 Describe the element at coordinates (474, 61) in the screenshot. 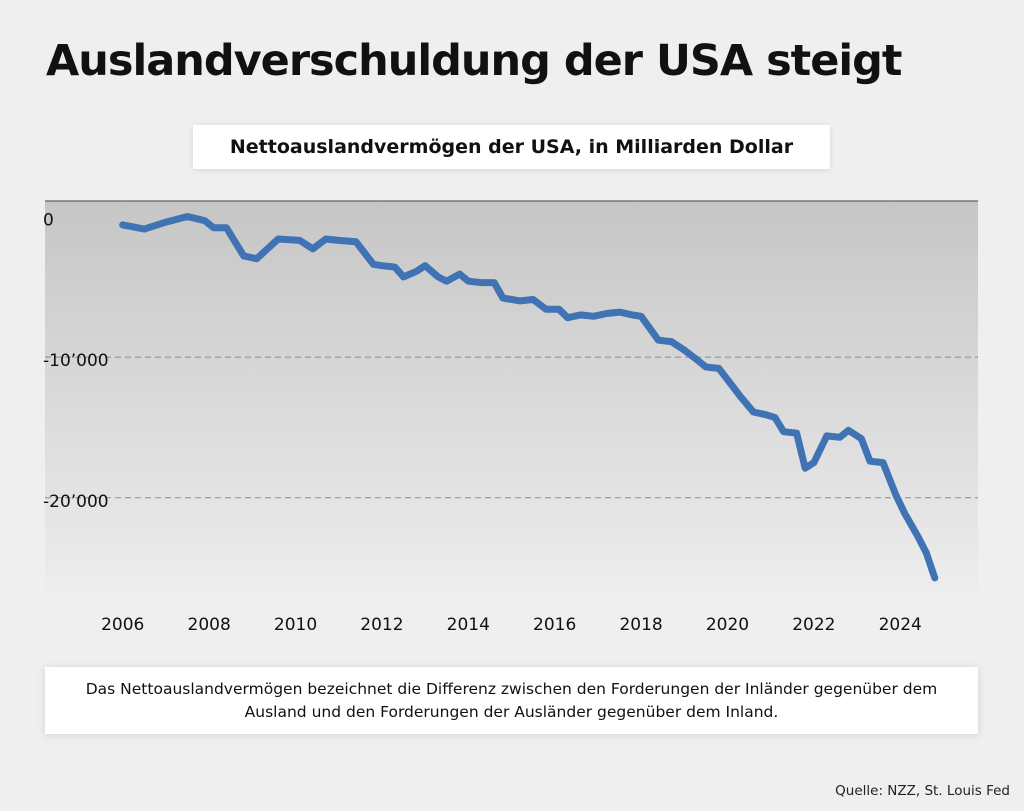

I see `page-title: Auslandverschuldung der USA steigt` at that location.